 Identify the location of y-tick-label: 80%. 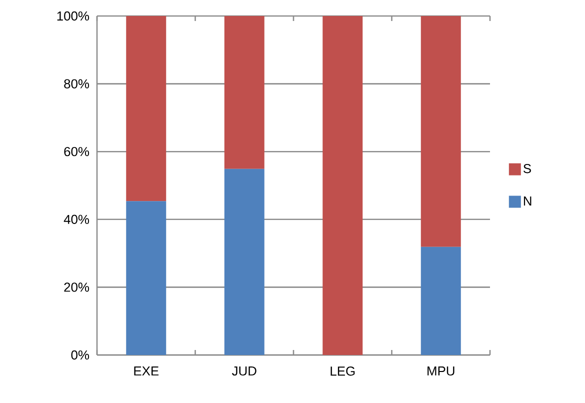
(77, 83).